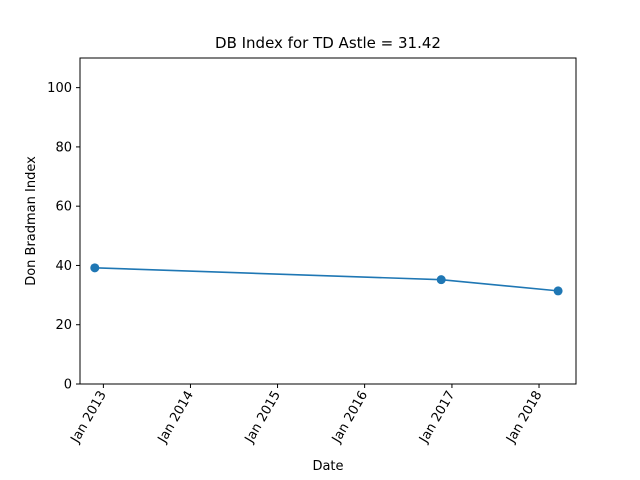 Image resolution: width=640 pixels, height=480 pixels. I want to click on y-axis-label: Don Bradman Index, so click(31, 221).